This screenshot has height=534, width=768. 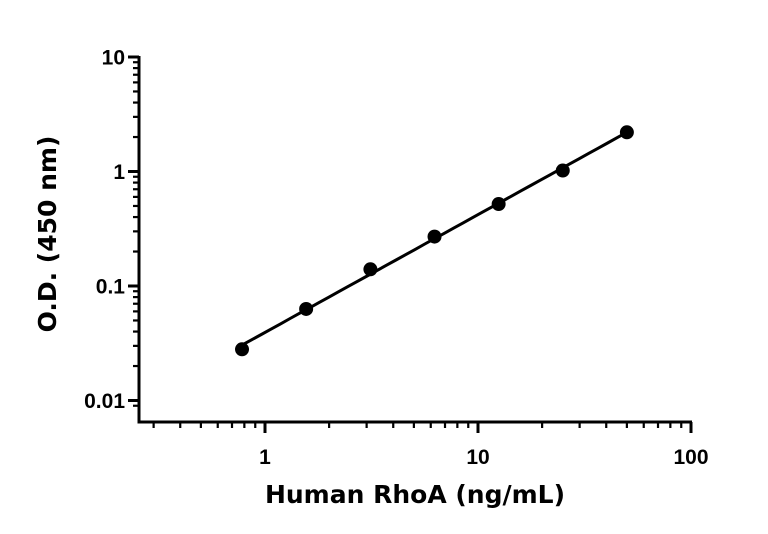 What do you see at coordinates (104, 401) in the screenshot?
I see `y-tick-label: 0.01` at bounding box center [104, 401].